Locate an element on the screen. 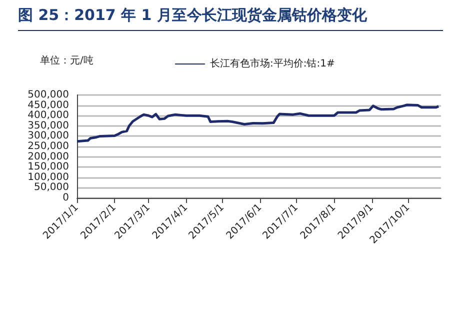 This screenshot has width=450, height=320. text: 单位：元/吨 is located at coordinates (67, 60).